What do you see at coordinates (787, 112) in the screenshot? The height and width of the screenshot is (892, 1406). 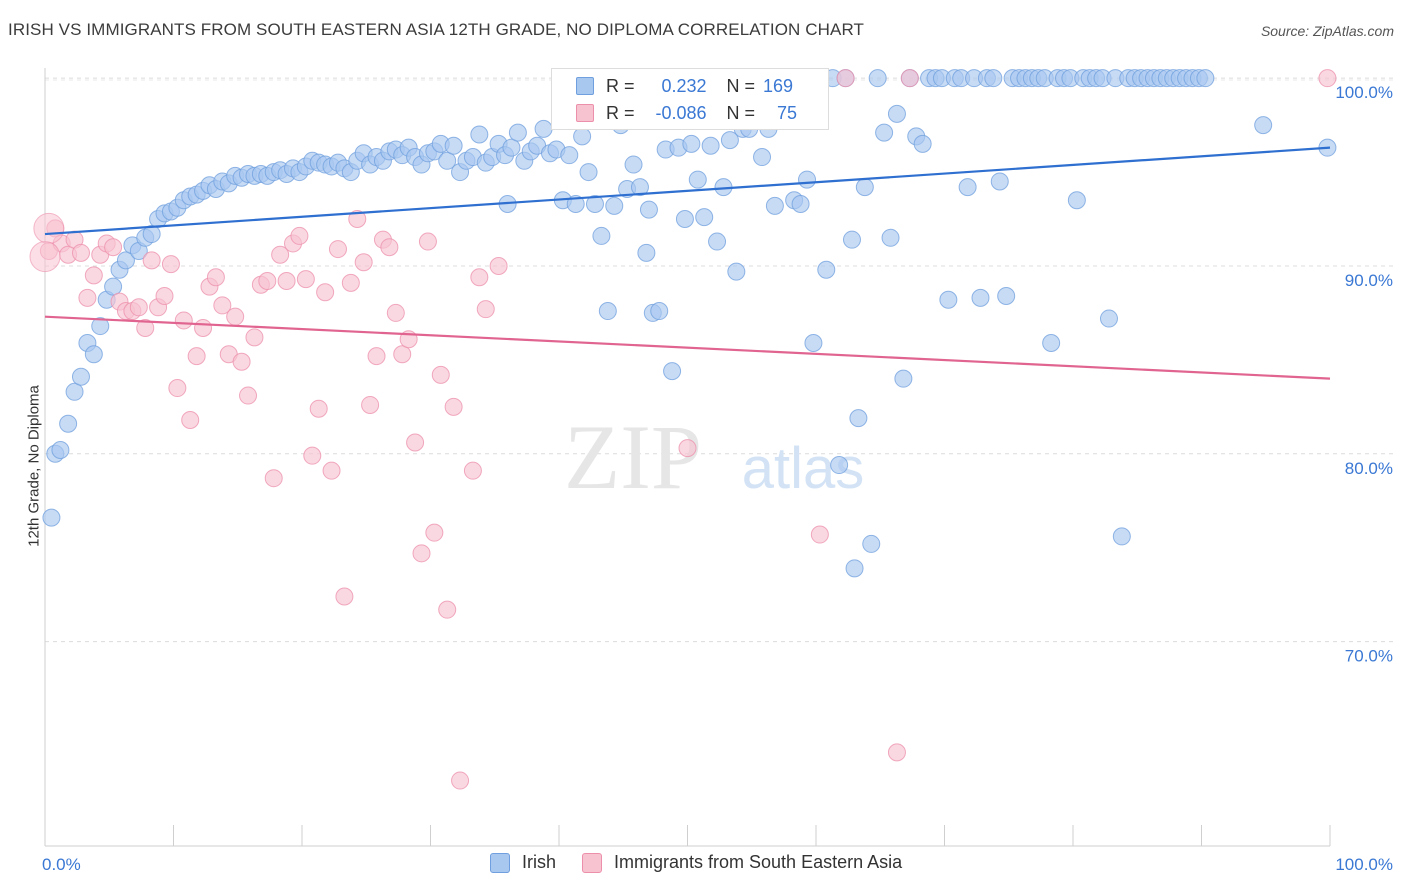 I see `n-value-sea: 75` at bounding box center [787, 112].